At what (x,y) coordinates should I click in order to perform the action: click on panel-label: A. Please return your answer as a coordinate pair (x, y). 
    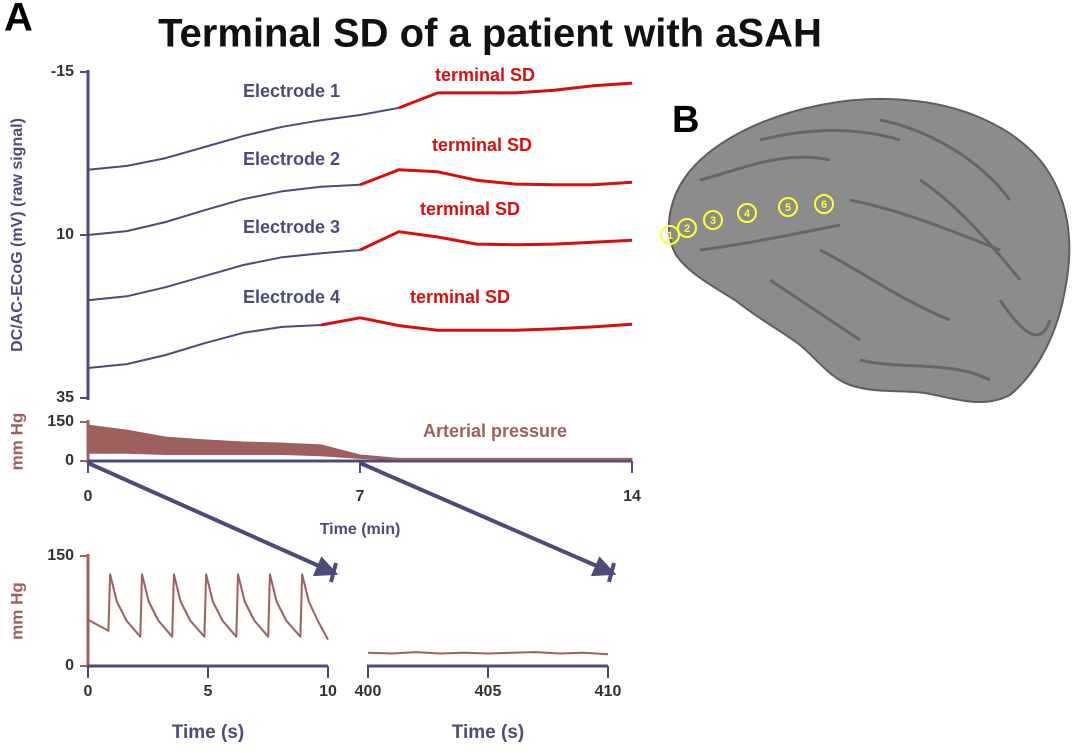
    Looking at the image, I should click on (18, 20).